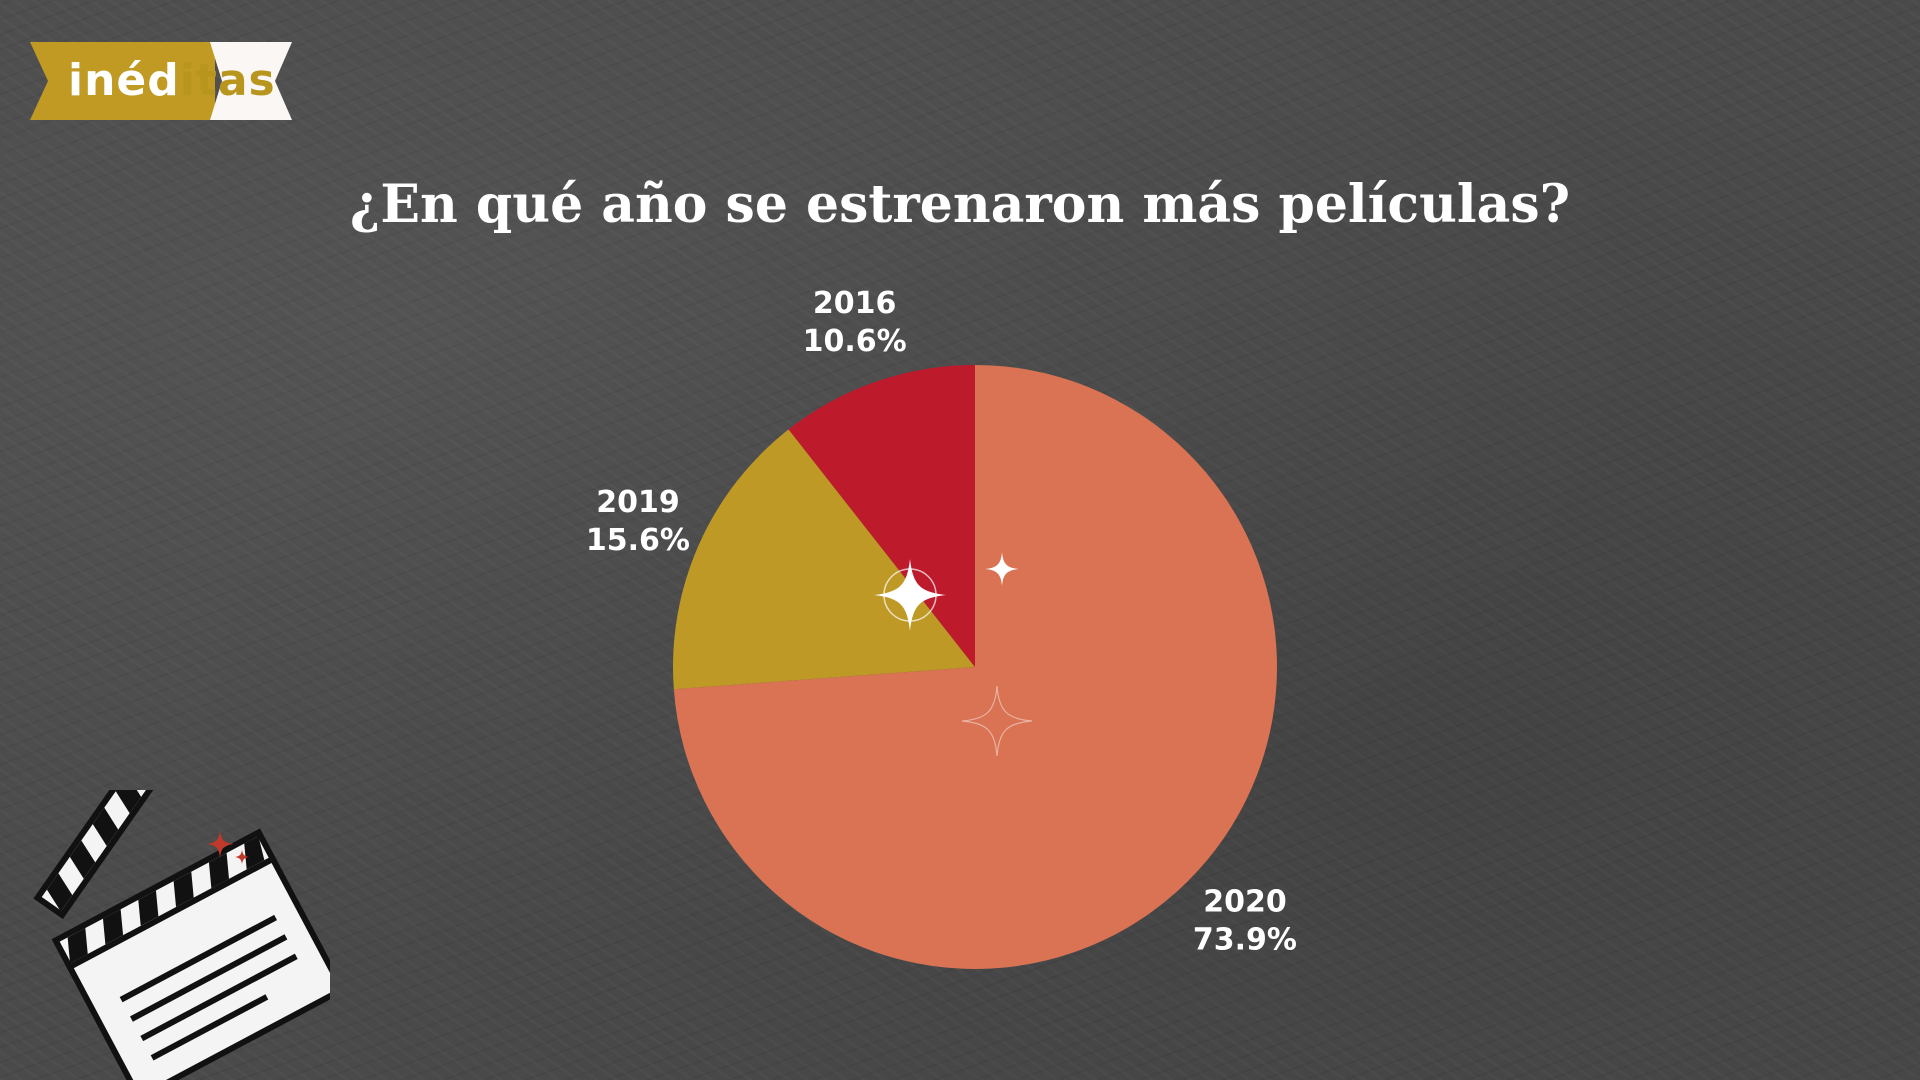 This screenshot has height=1080, width=1920. I want to click on slice-category-label: 2020, so click(1245, 902).